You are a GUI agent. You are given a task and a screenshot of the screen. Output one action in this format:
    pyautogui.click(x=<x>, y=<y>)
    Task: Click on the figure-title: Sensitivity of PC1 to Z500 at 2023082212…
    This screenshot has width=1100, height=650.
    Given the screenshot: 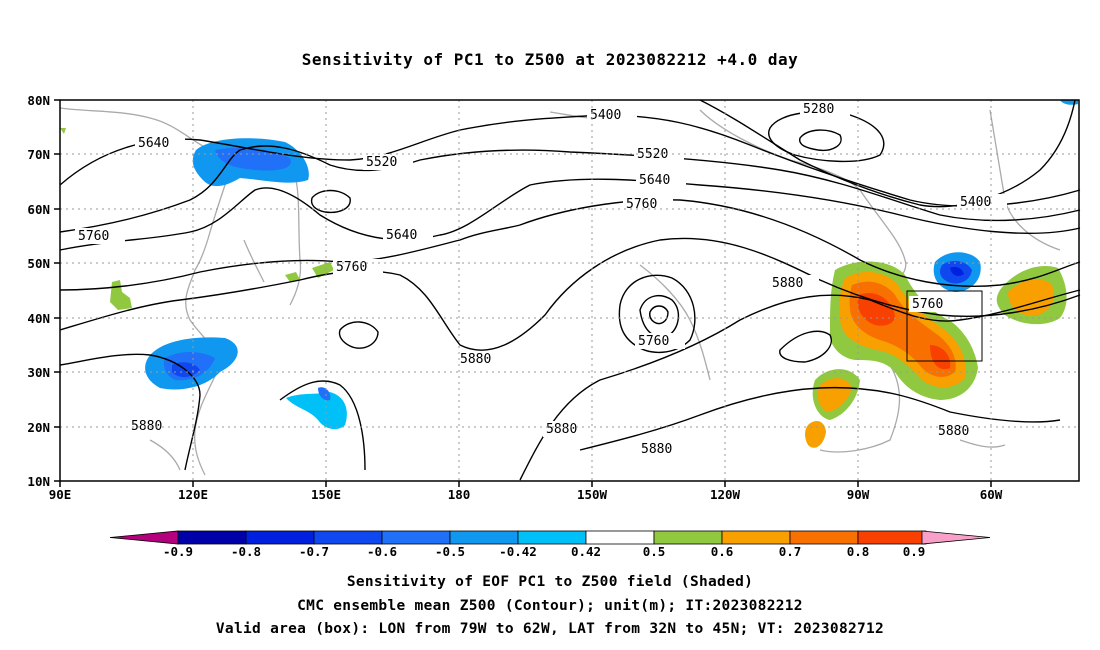 What is the action you would take?
    pyautogui.click(x=550, y=59)
    